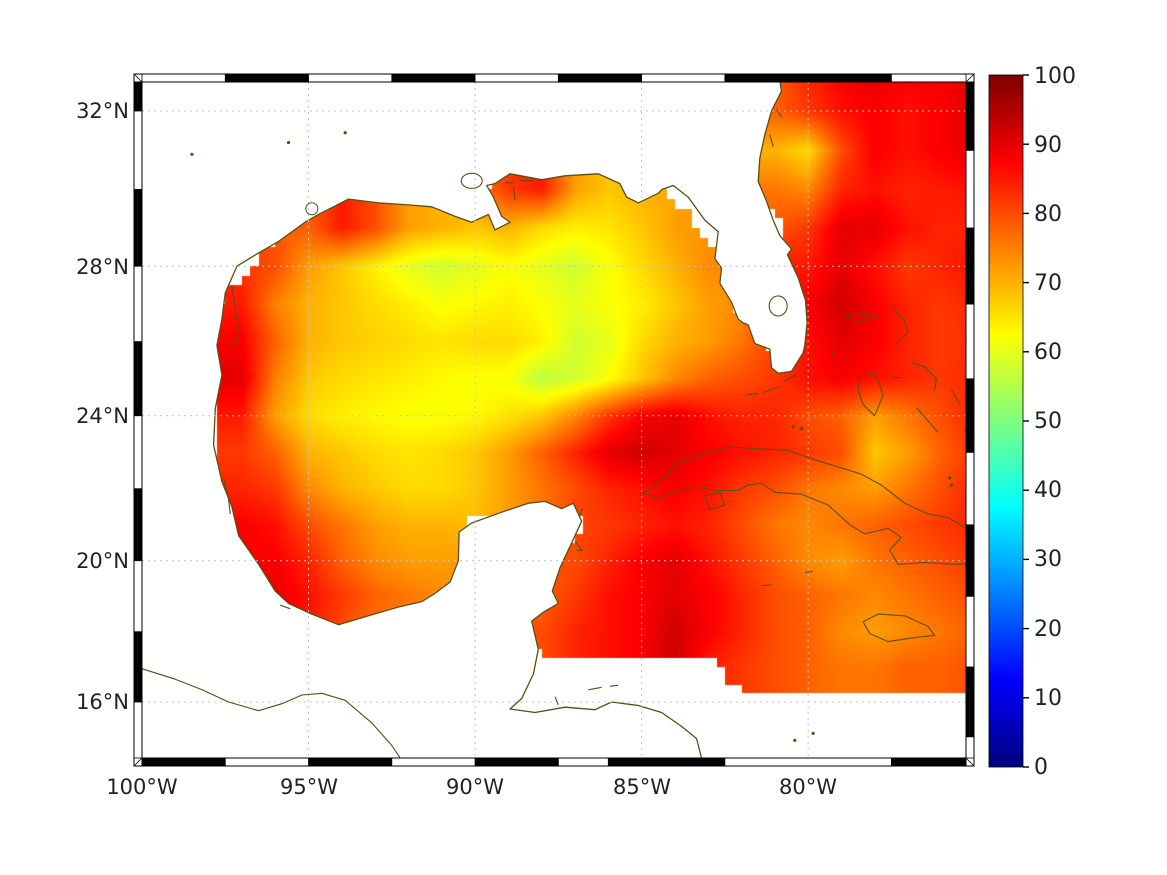  Describe the element at coordinates (1055, 76) in the screenshot. I see `colorbar-tick-label-100: 100` at that location.